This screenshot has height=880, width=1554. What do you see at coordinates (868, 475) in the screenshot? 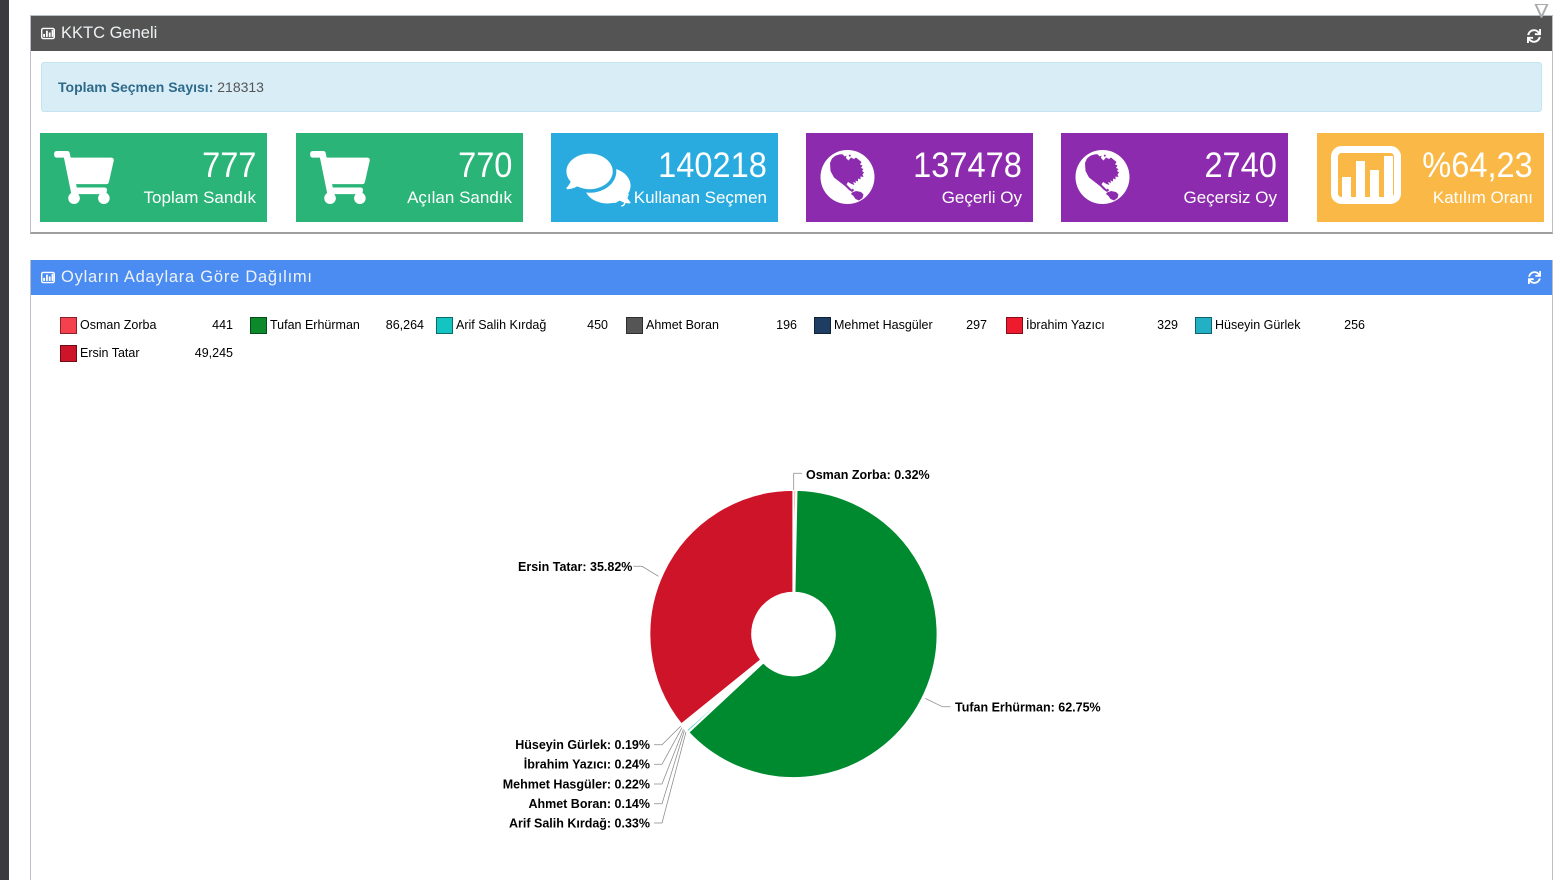
I see `svg-text: Osman Zorba: 0.32%` at bounding box center [868, 475].